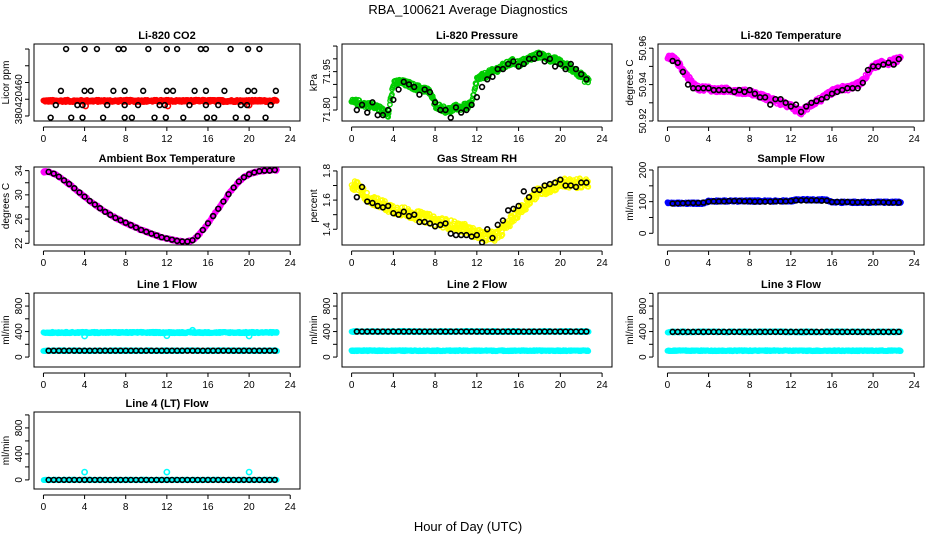 This screenshot has height=540, width=936. What do you see at coordinates (19, 82) in the screenshot?
I see `y-tick-label: 460` at bounding box center [19, 82].